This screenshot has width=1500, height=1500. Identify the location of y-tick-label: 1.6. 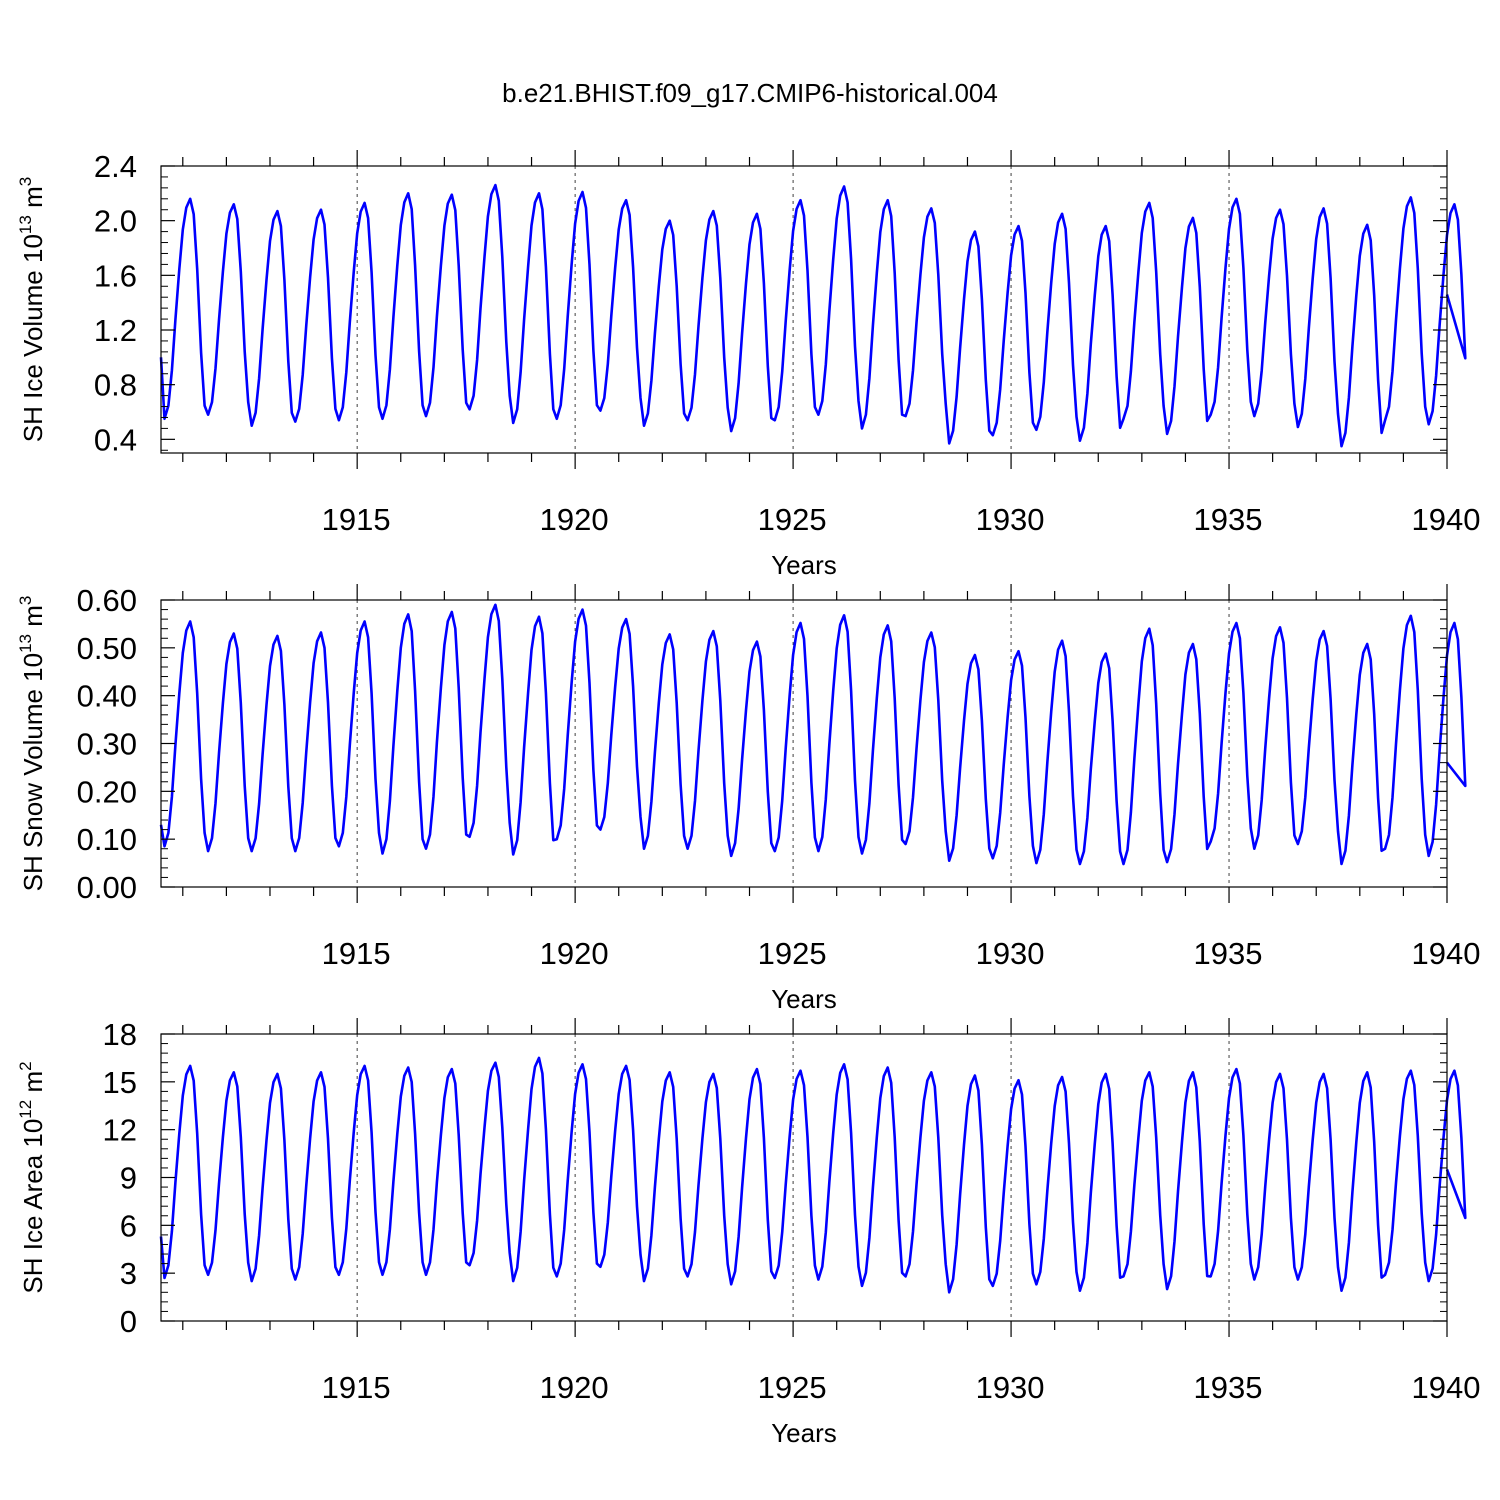
(115, 275).